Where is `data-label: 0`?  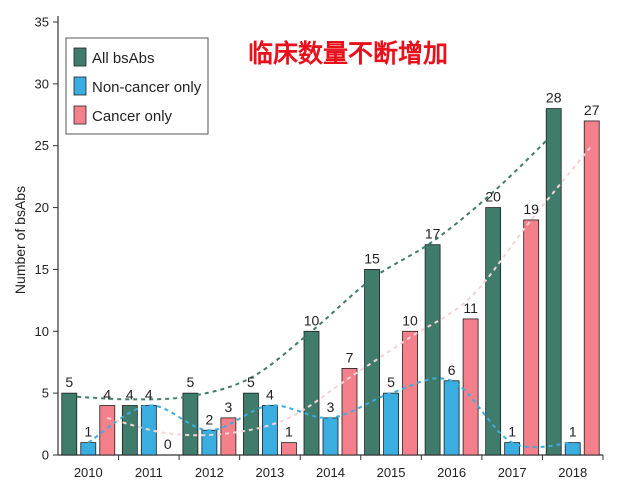
data-label: 0 is located at coordinates (168, 444).